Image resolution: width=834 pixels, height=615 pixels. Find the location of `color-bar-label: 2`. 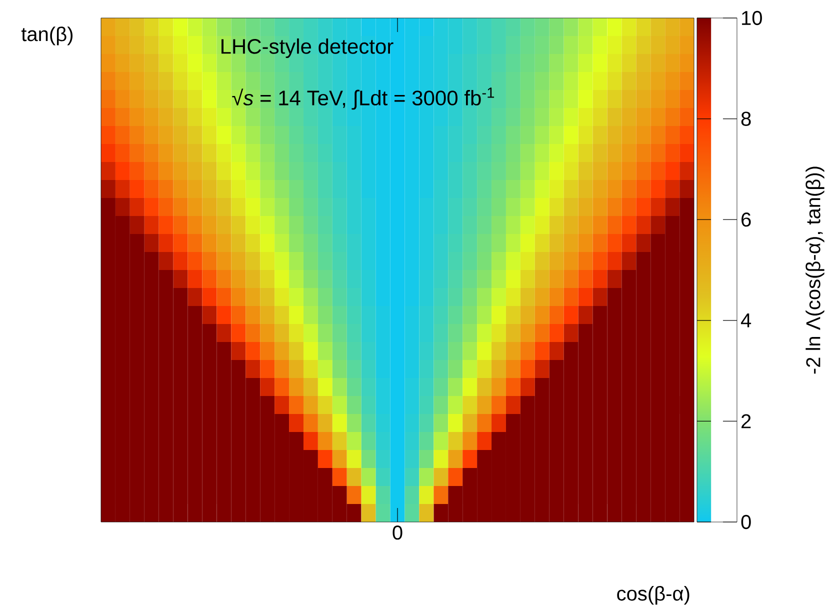

color-bar-label: 2 is located at coordinates (746, 421).